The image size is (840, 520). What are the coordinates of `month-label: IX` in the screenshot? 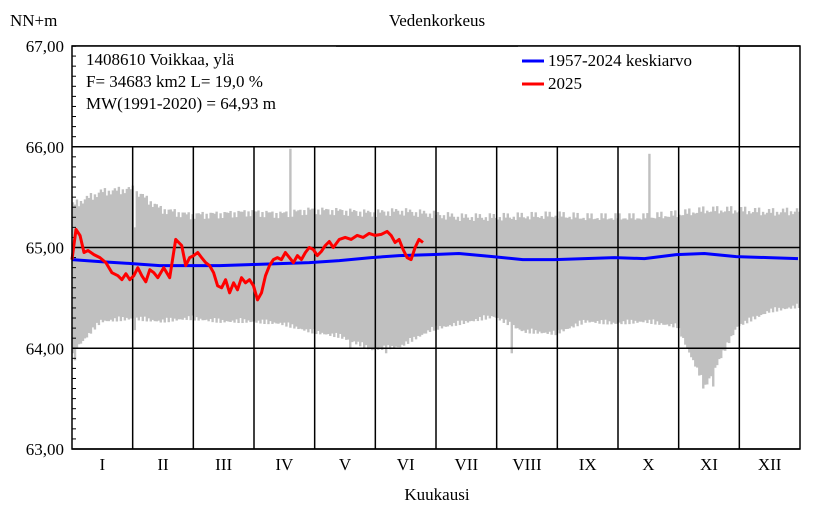 It's located at (588, 464).